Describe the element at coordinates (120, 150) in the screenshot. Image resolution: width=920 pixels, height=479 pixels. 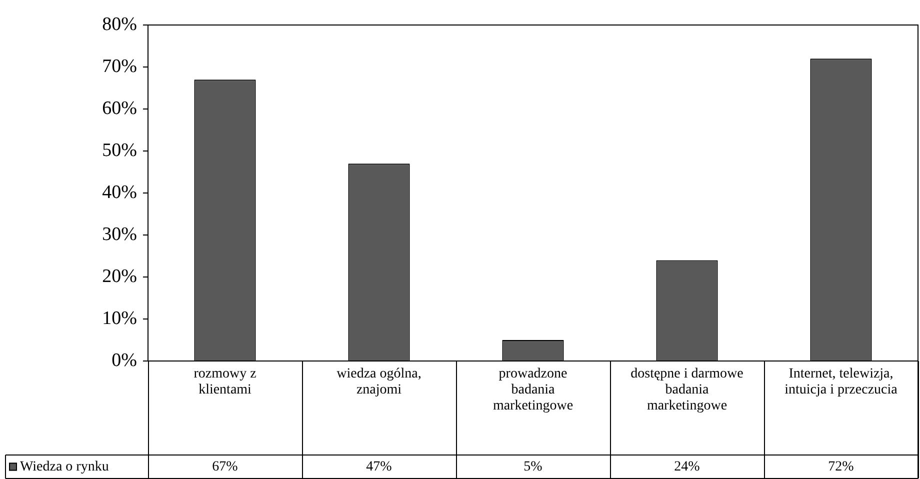
I see `y-tick-label: 50%` at that location.